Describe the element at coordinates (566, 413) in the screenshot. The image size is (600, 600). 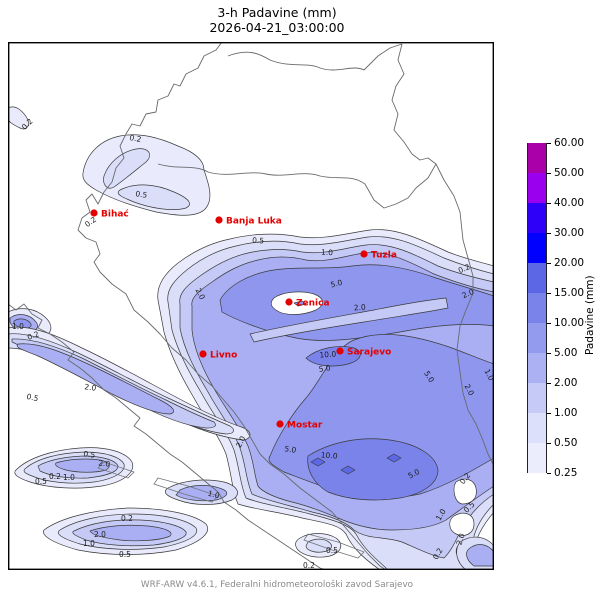
I see `colorbar-tick-label: 1.00` at that location.